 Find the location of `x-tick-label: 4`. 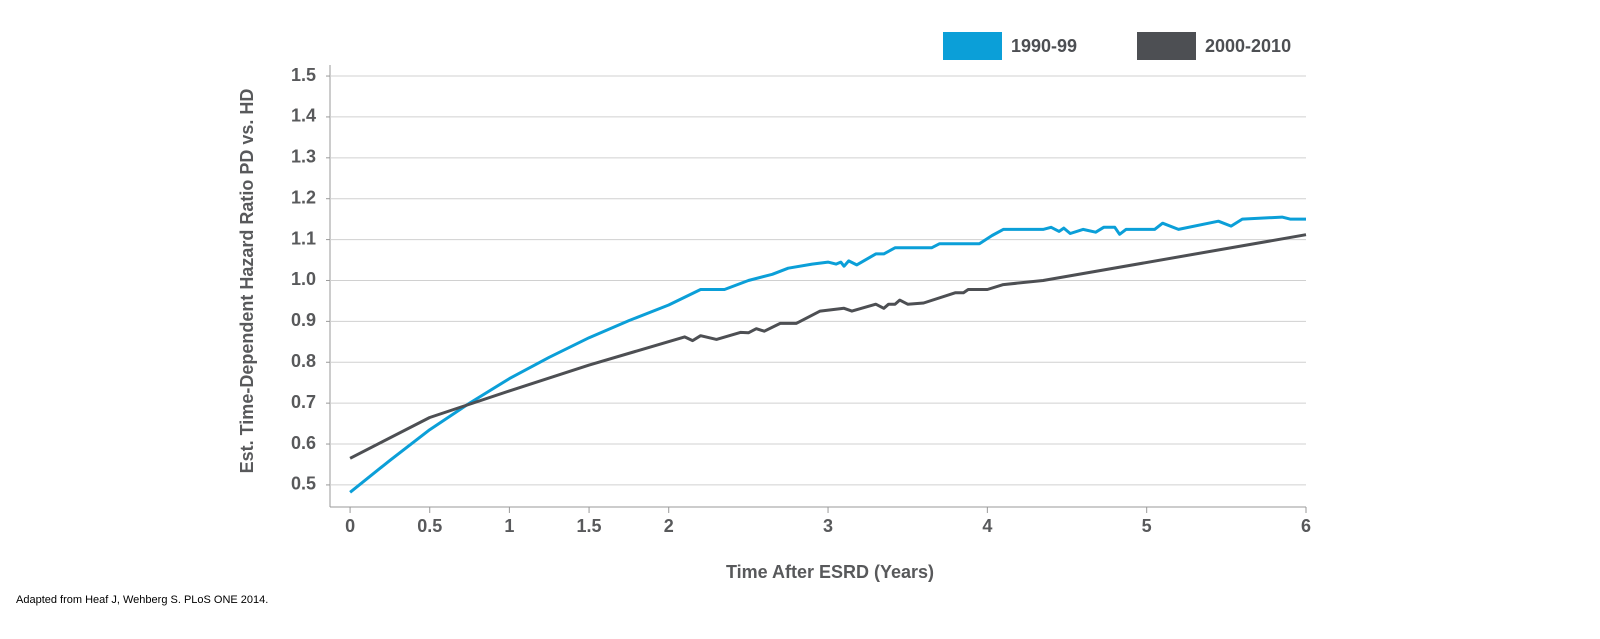

x-tick-label: 4 is located at coordinates (987, 526).